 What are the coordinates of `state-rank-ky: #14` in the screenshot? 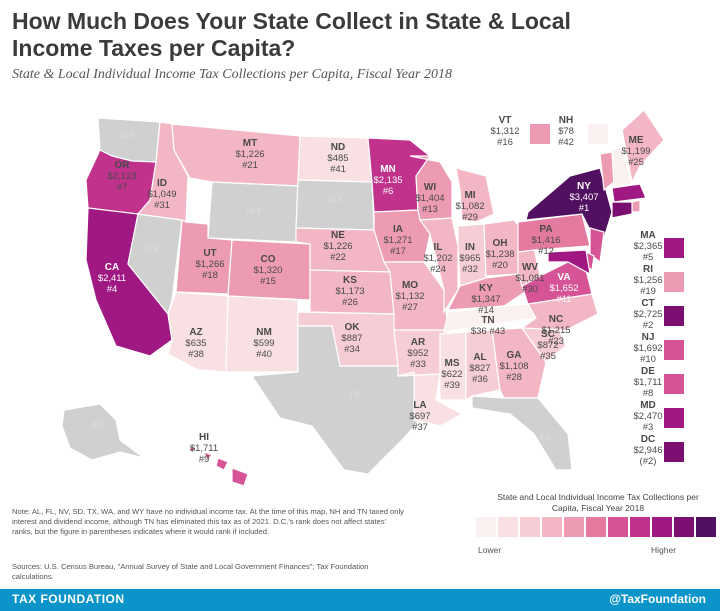 It's located at (486, 310).